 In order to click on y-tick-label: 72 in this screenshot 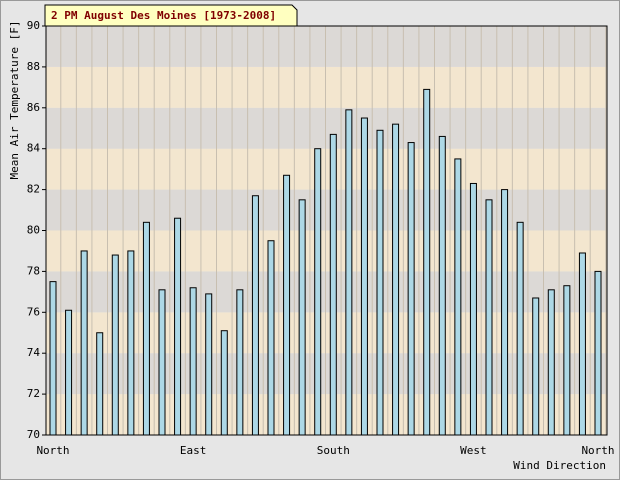, I will do `click(33, 393)`.